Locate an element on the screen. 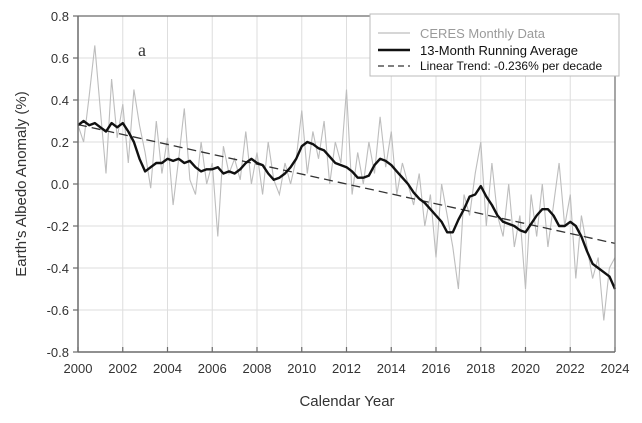  x-tick-label: 2020 is located at coordinates (525, 368).